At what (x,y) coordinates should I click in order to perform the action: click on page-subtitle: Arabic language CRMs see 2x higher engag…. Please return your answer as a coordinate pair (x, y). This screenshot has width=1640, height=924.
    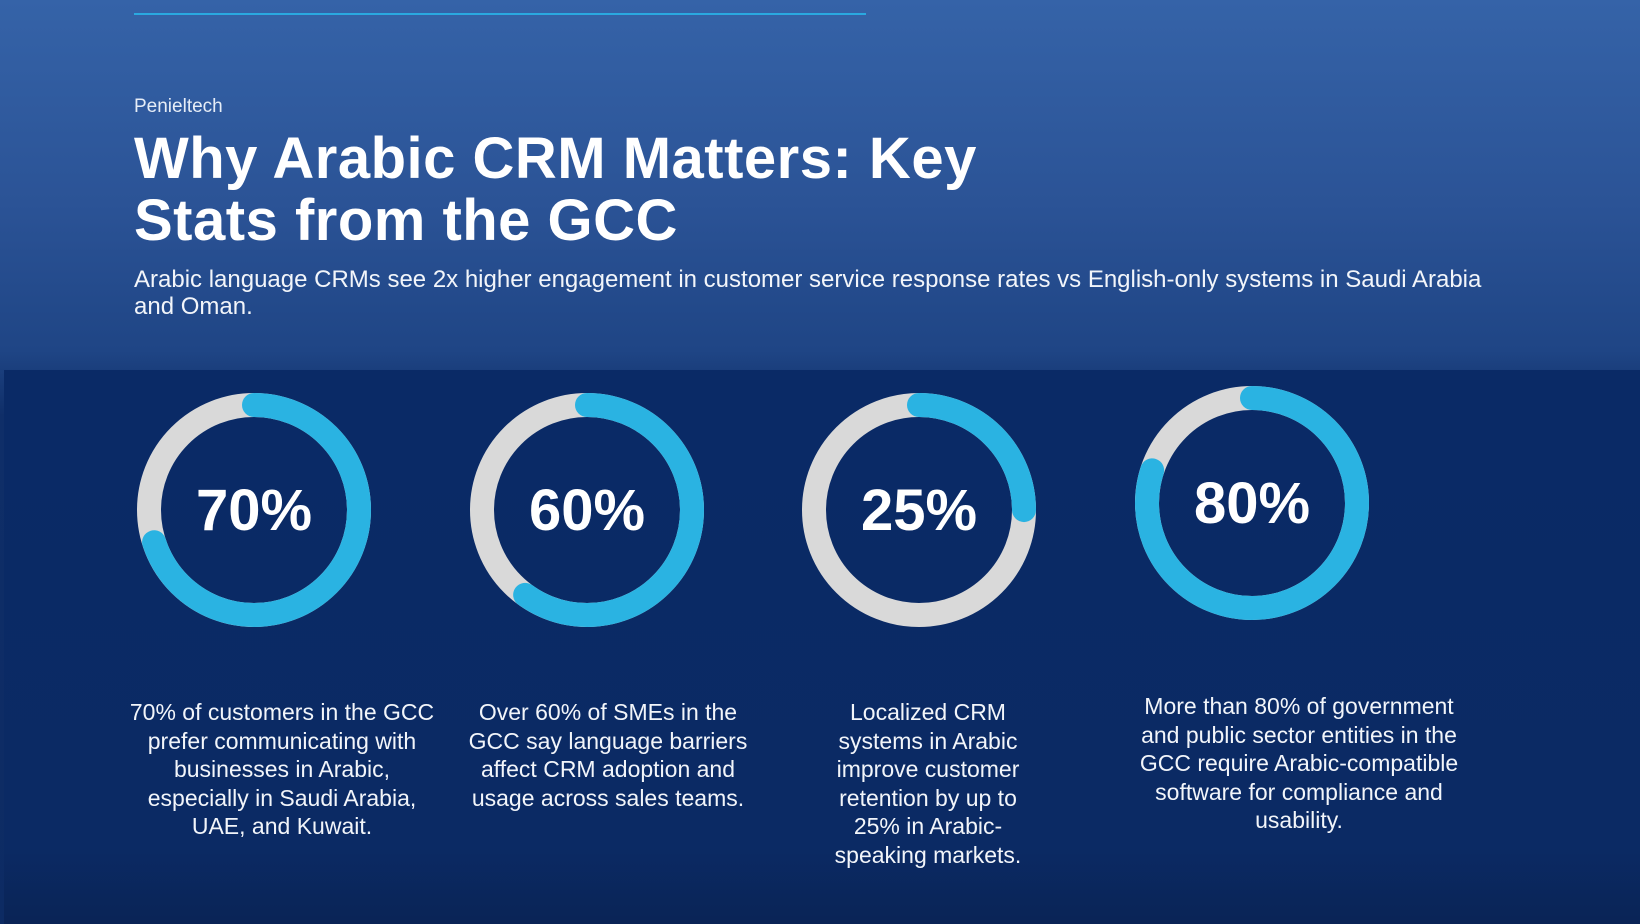
    Looking at the image, I should click on (808, 293).